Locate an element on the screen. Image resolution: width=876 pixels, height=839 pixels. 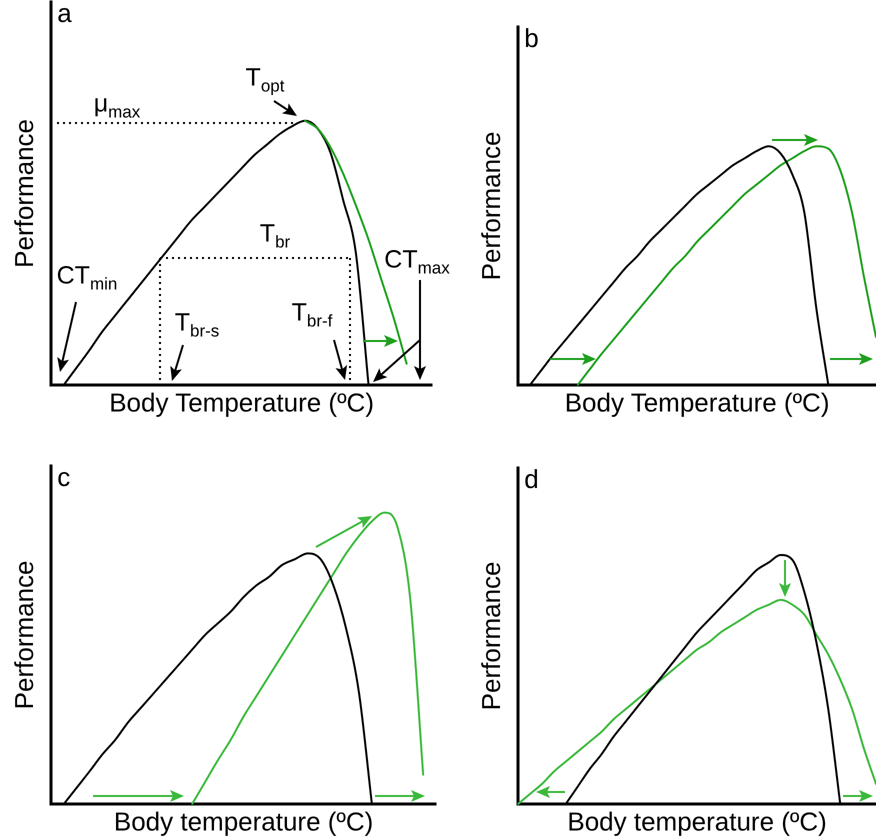
annotation: μ$_{max}$ is located at coordinates (117, 106).